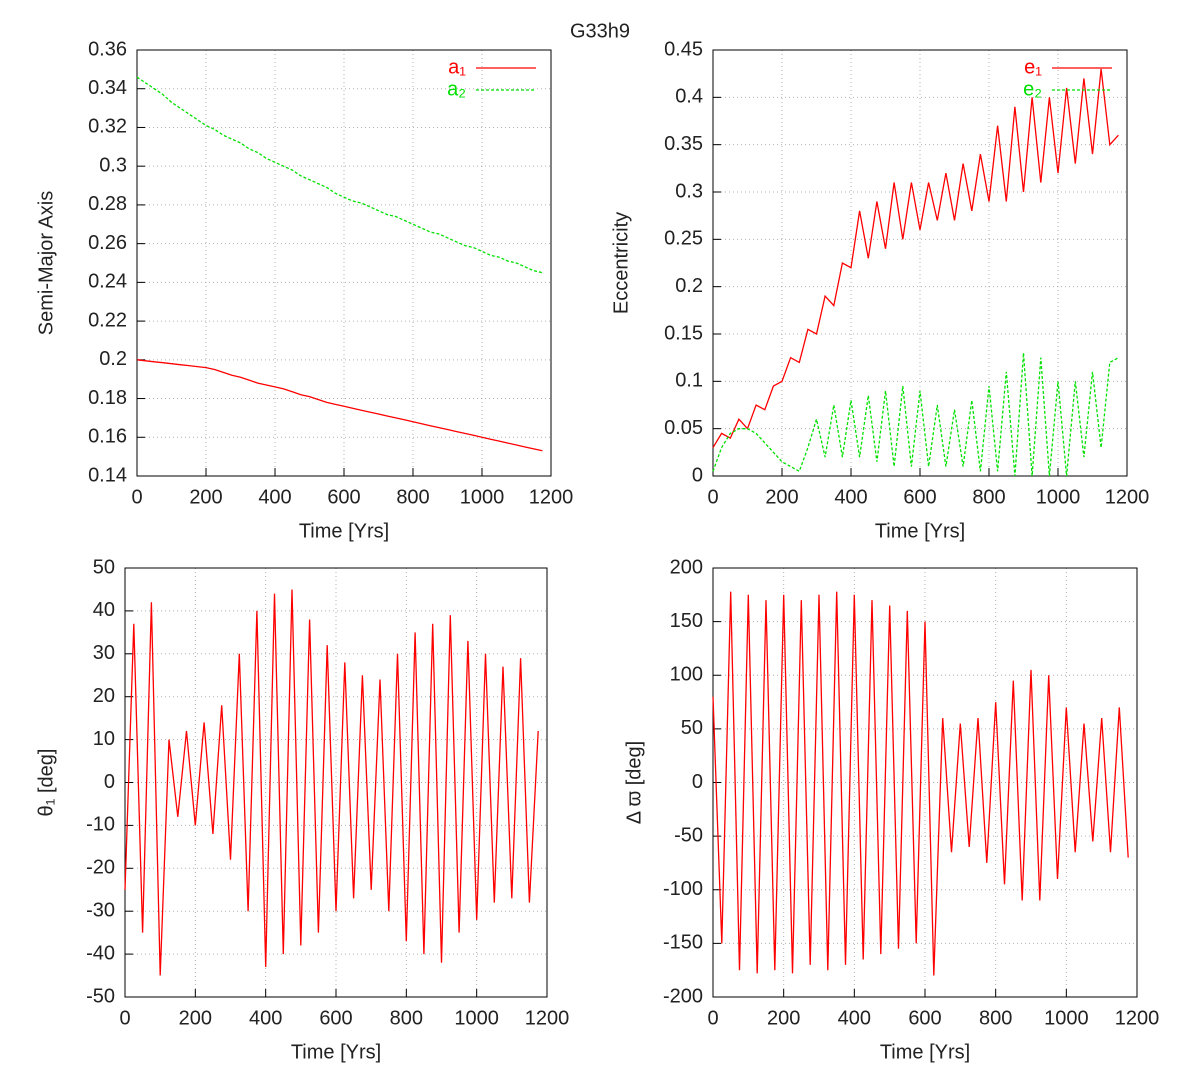 This screenshot has height=1090, width=1195. What do you see at coordinates (683, 428) in the screenshot?
I see `y-tick-label: 0.05` at bounding box center [683, 428].